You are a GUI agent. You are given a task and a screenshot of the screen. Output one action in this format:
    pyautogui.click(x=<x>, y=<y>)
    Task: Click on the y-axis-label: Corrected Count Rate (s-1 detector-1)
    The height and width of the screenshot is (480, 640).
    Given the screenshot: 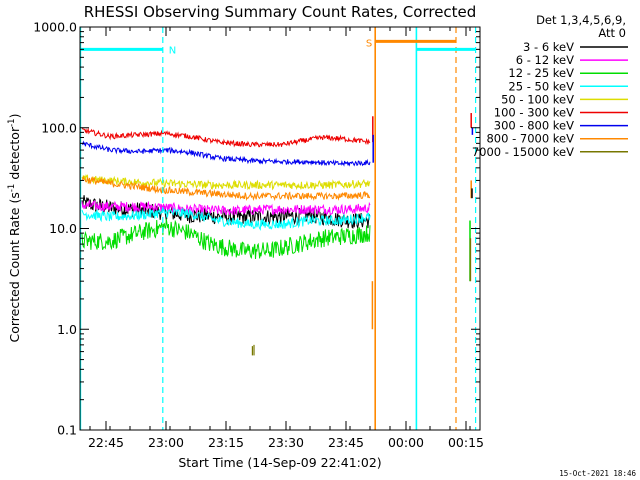 What is the action you would take?
    pyautogui.click(x=14, y=228)
    